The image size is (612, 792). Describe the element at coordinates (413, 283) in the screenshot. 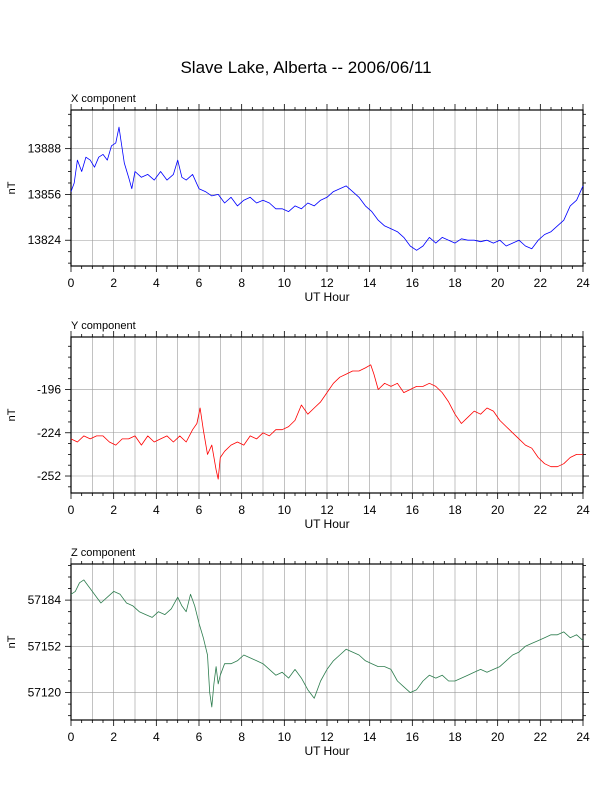

I see `chart-1-x-tick-label: 16` at that location.